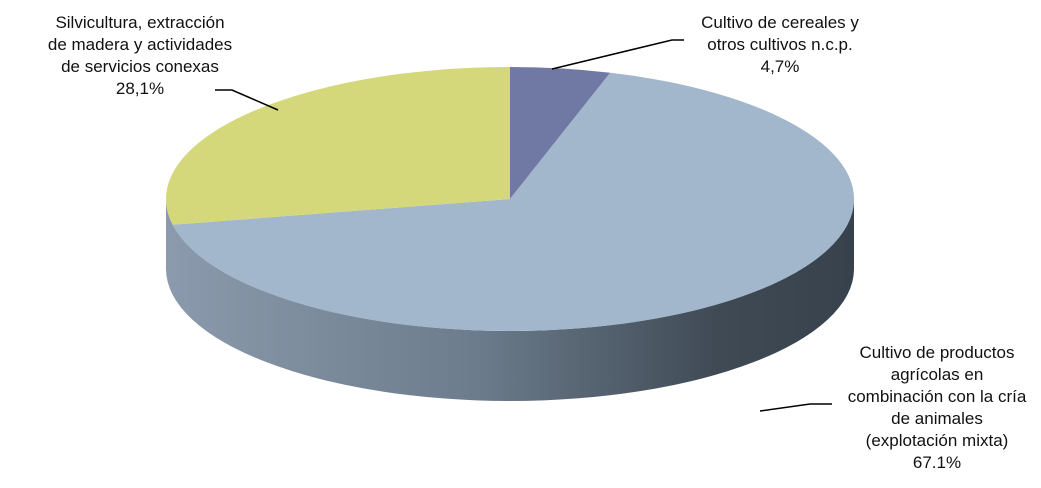  Describe the element at coordinates (780, 66) in the screenshot. I see `slice-percent: 4,7%` at that location.